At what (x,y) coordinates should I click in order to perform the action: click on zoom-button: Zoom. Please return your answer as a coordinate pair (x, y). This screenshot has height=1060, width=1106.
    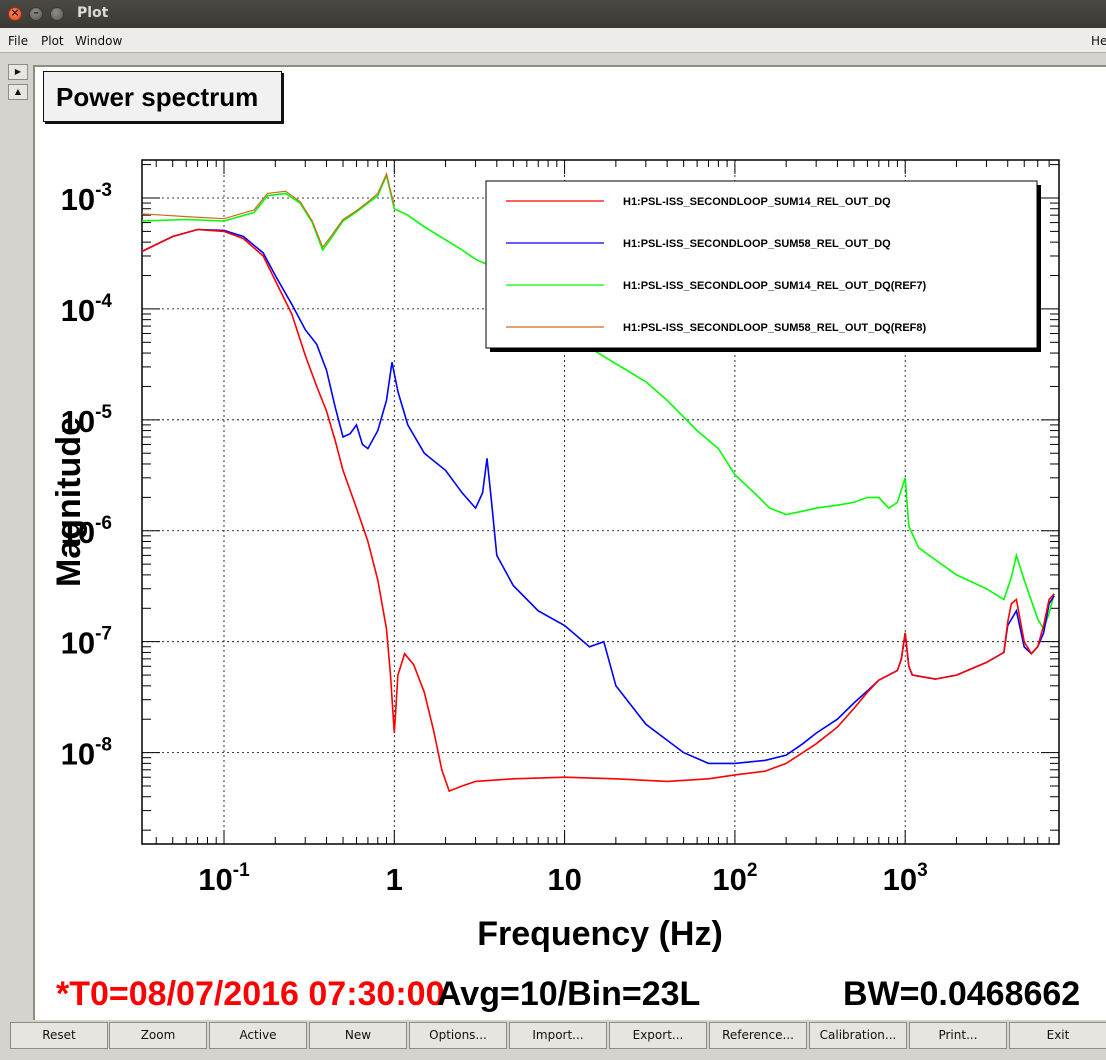
    Looking at the image, I should click on (158, 1035).